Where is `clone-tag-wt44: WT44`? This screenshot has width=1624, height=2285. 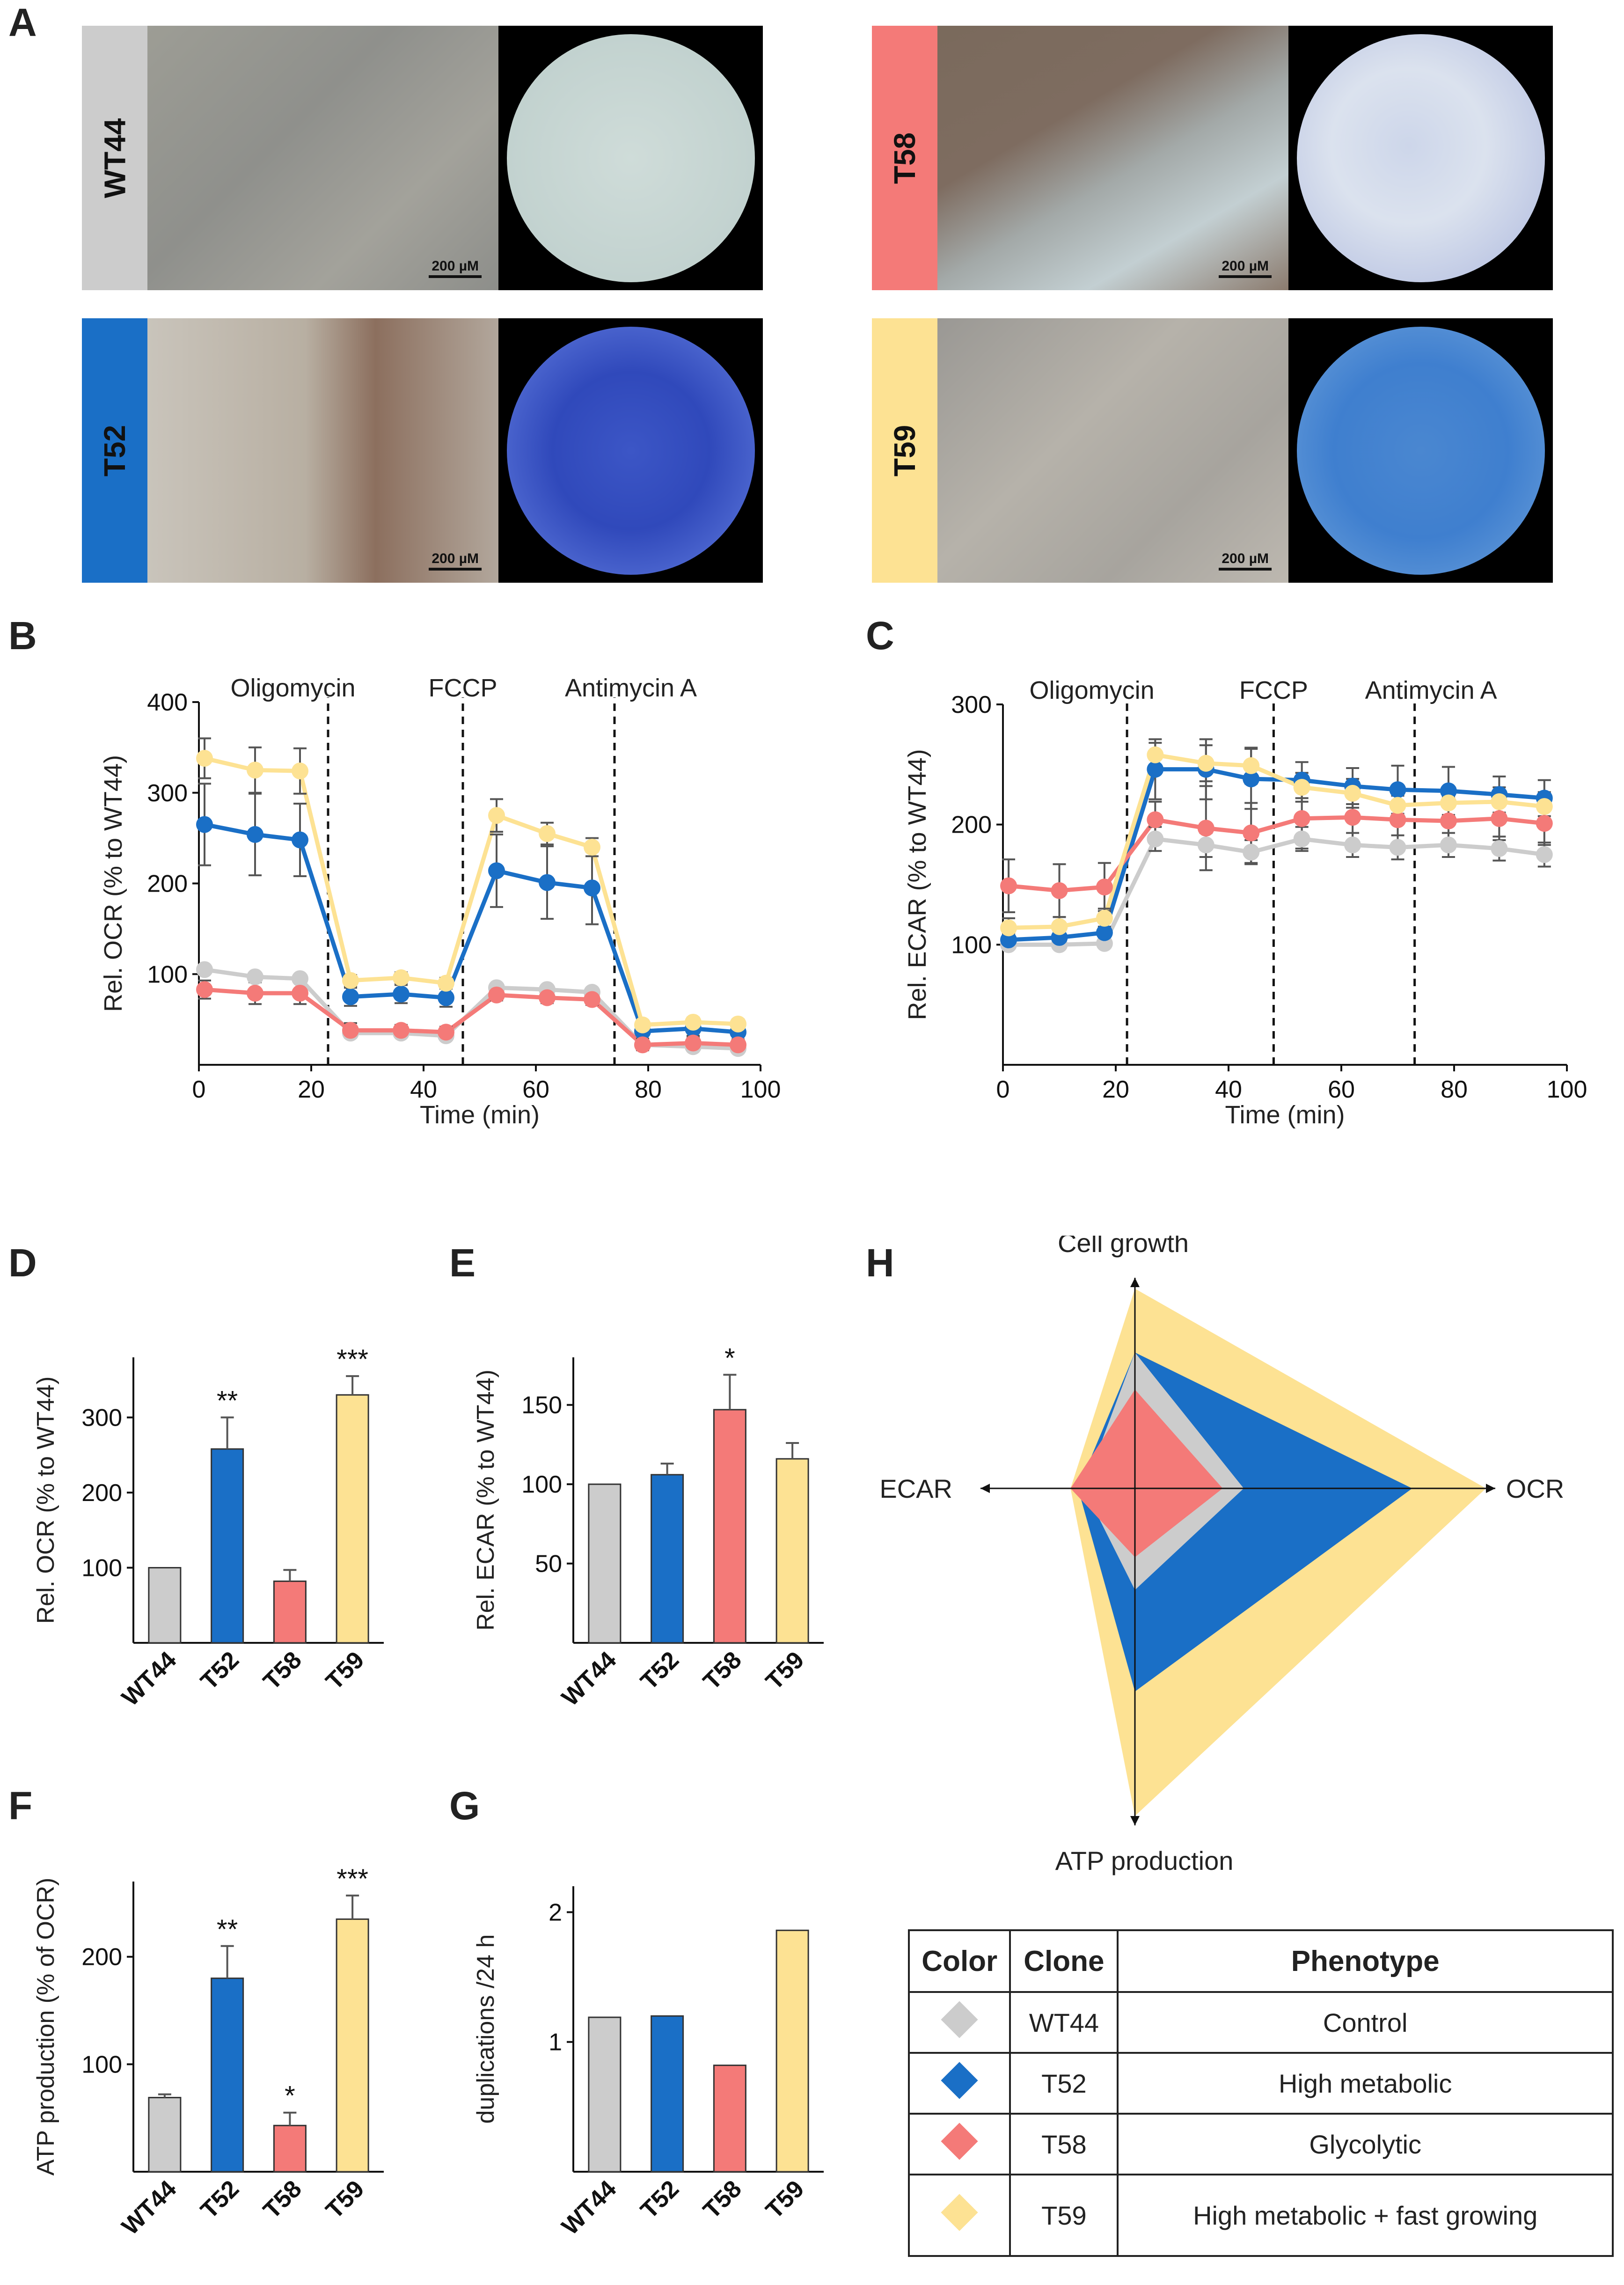
clone-tag-wt44: WT44 is located at coordinates (114, 158).